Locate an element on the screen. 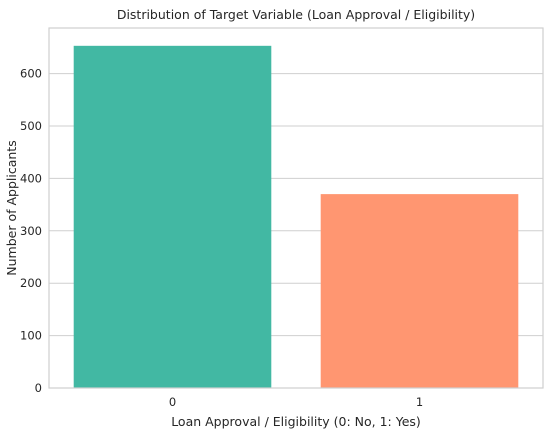 The height and width of the screenshot is (433, 550). y-tick-label: 0 is located at coordinates (38, 388).